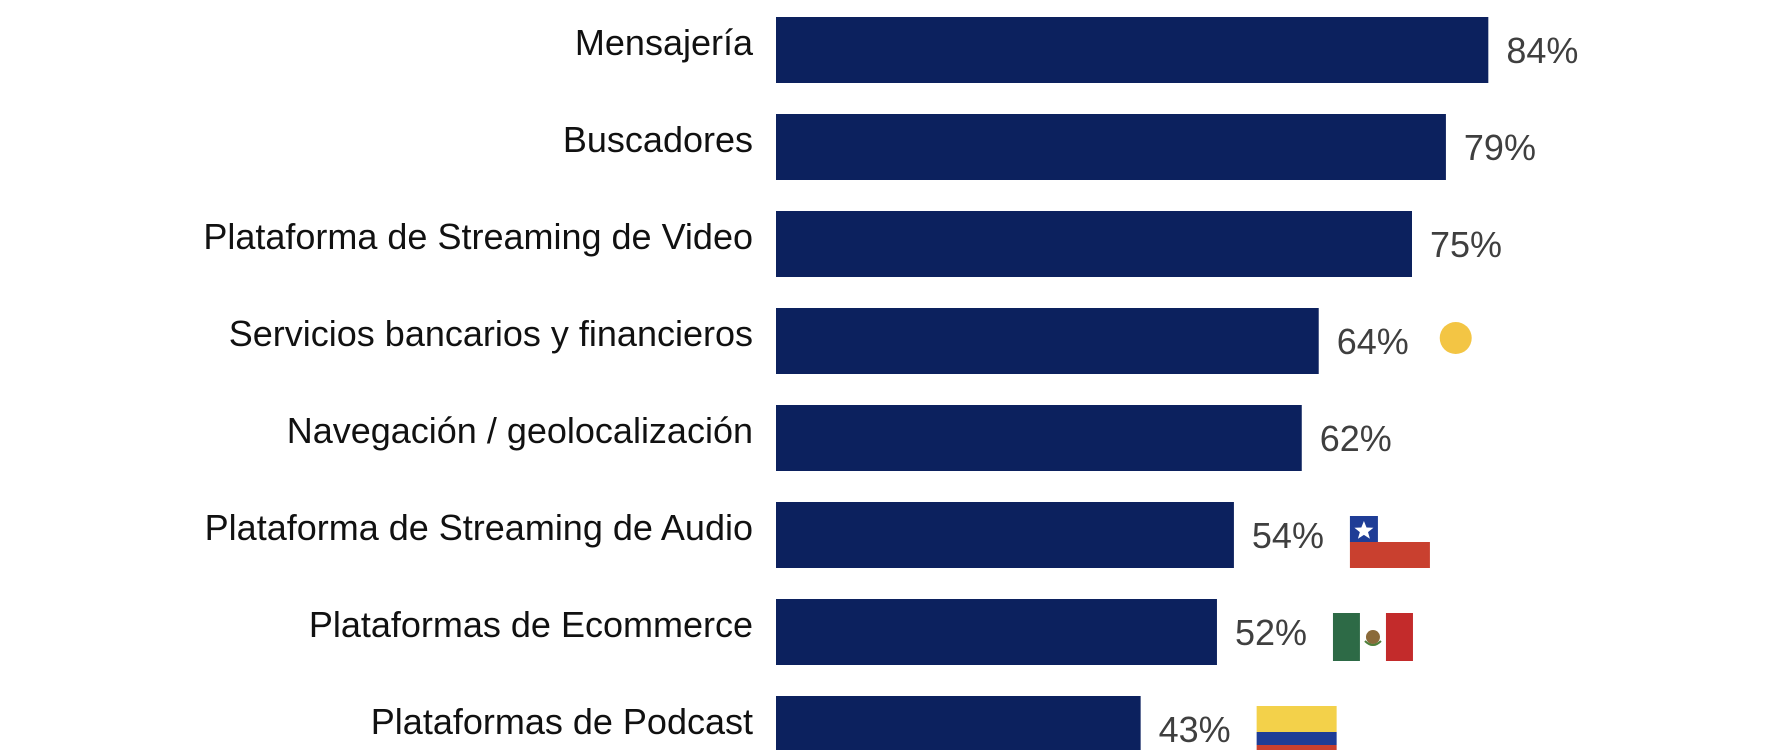 The image size is (1790, 750). I want to click on category-label: Navegación / geolocalización, so click(520, 430).